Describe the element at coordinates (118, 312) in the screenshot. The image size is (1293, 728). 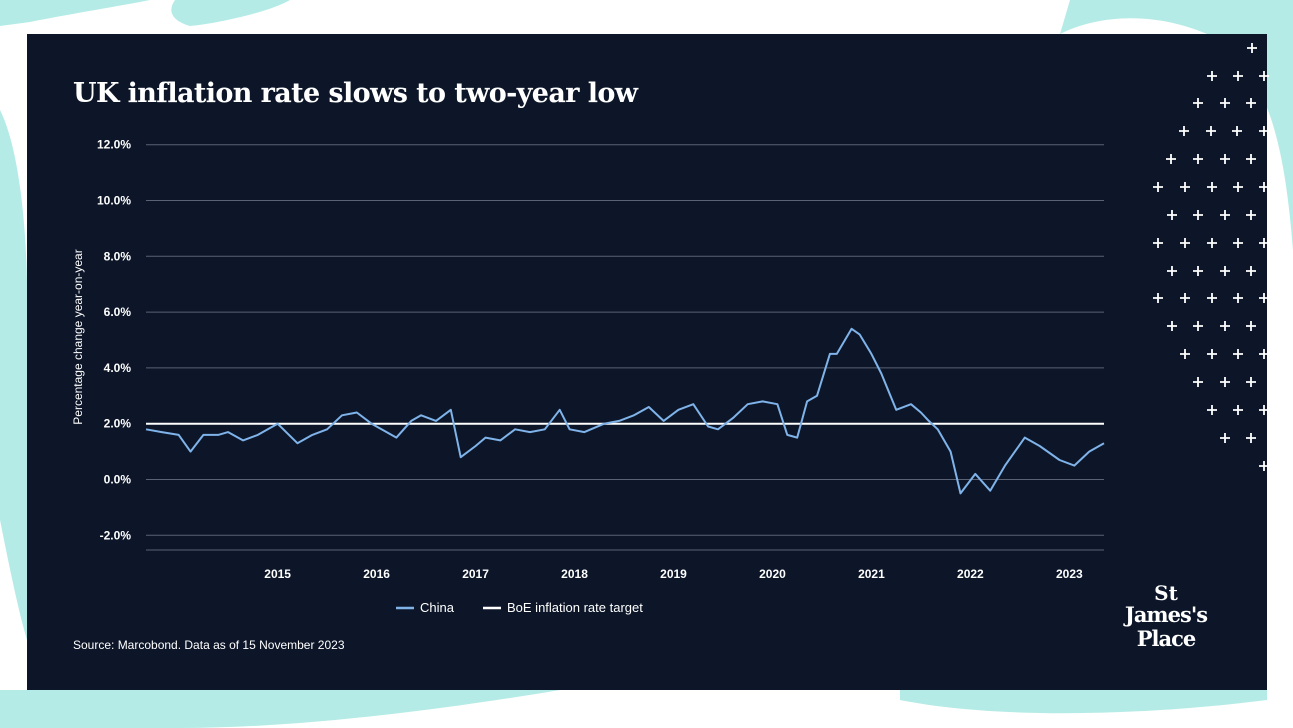
I see `y-tick-label: 6.0%` at that location.